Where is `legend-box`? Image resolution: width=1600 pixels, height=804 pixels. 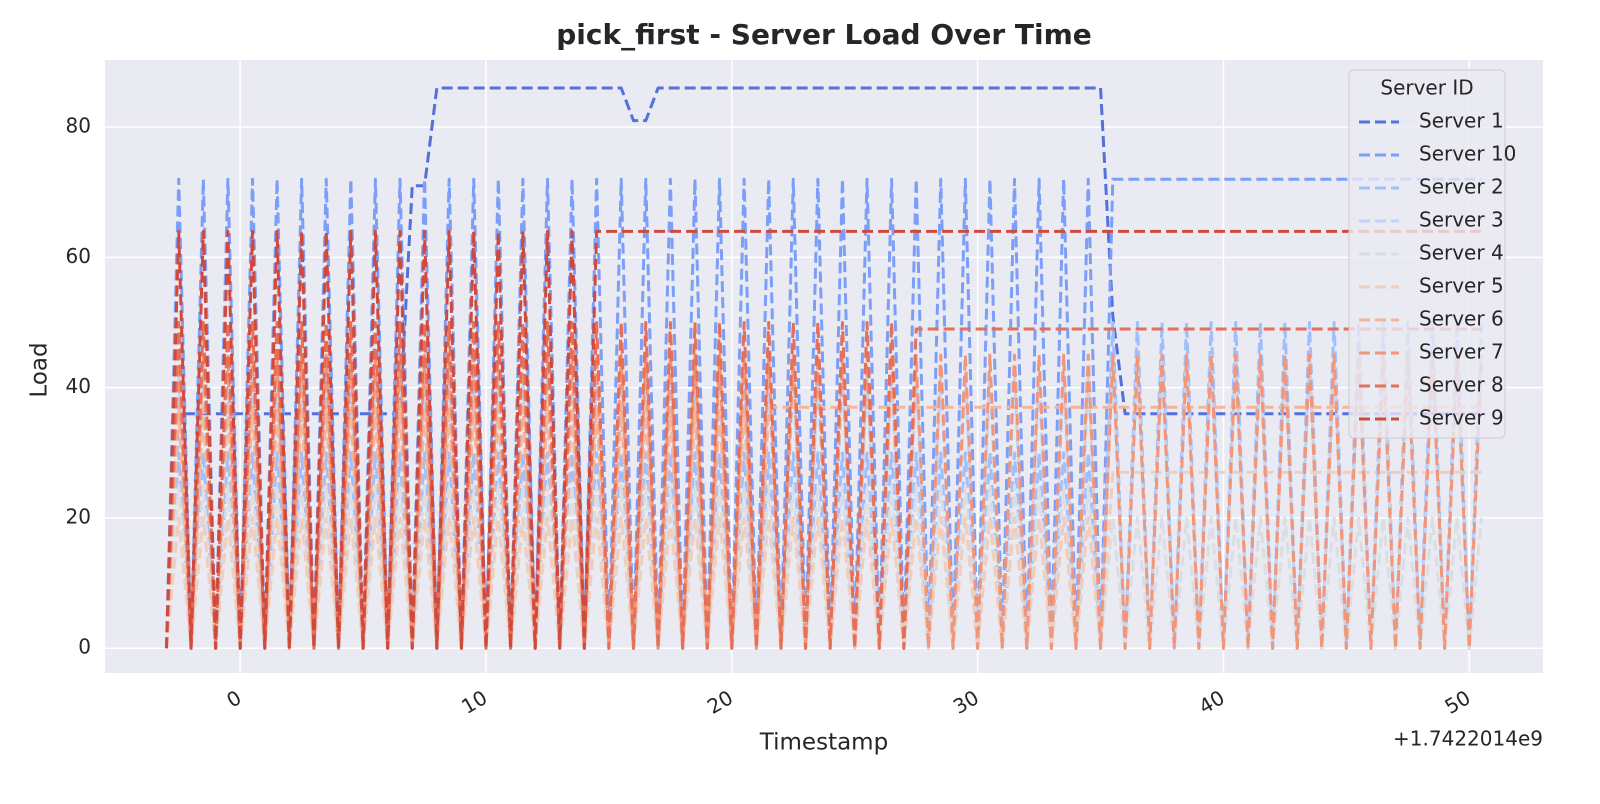
legend-box is located at coordinates (1427, 254).